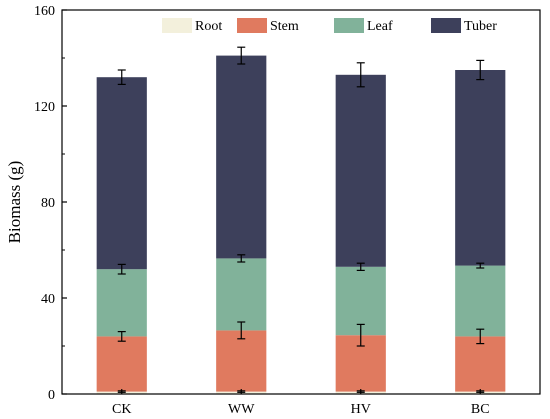 The height and width of the screenshot is (419, 550). Describe the element at coordinates (177, 25) in the screenshot. I see `legend-swatch-root` at that location.